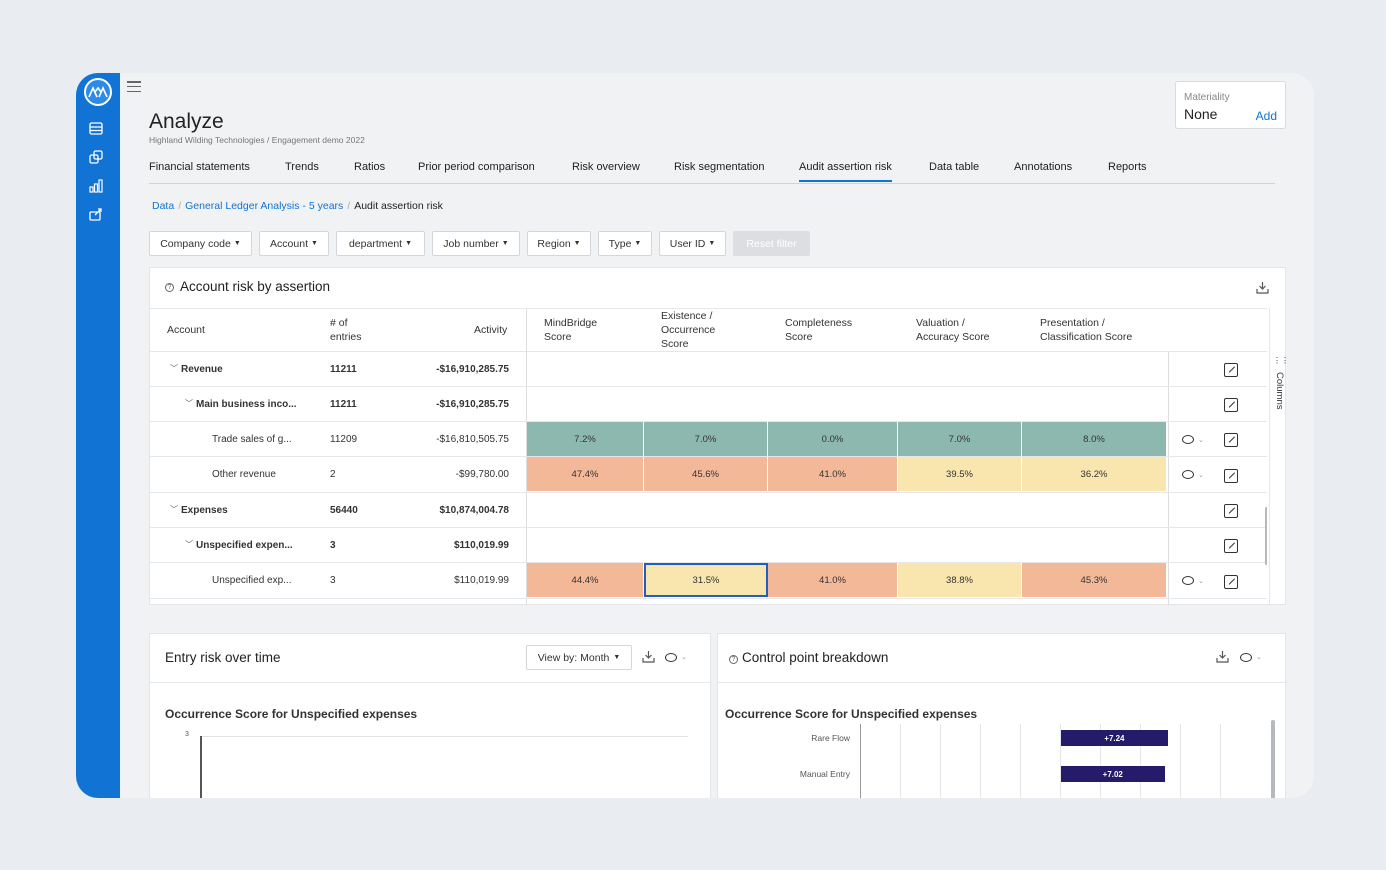 The height and width of the screenshot is (870, 1386). Describe the element at coordinates (199, 167) in the screenshot. I see `tab-financial-statements: Financial statements` at that location.